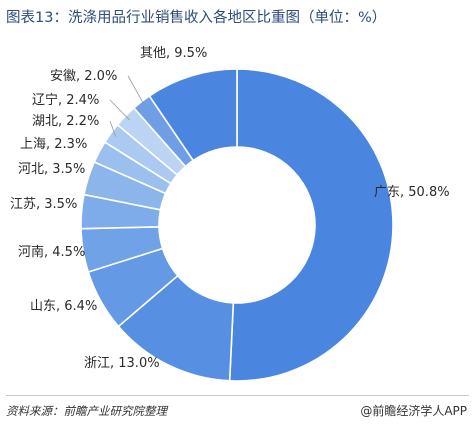 This screenshot has width=475, height=429. What do you see at coordinates (86, 411) in the screenshot?
I see `source-note: 资料来源：前瞻产业研究院整理` at bounding box center [86, 411].